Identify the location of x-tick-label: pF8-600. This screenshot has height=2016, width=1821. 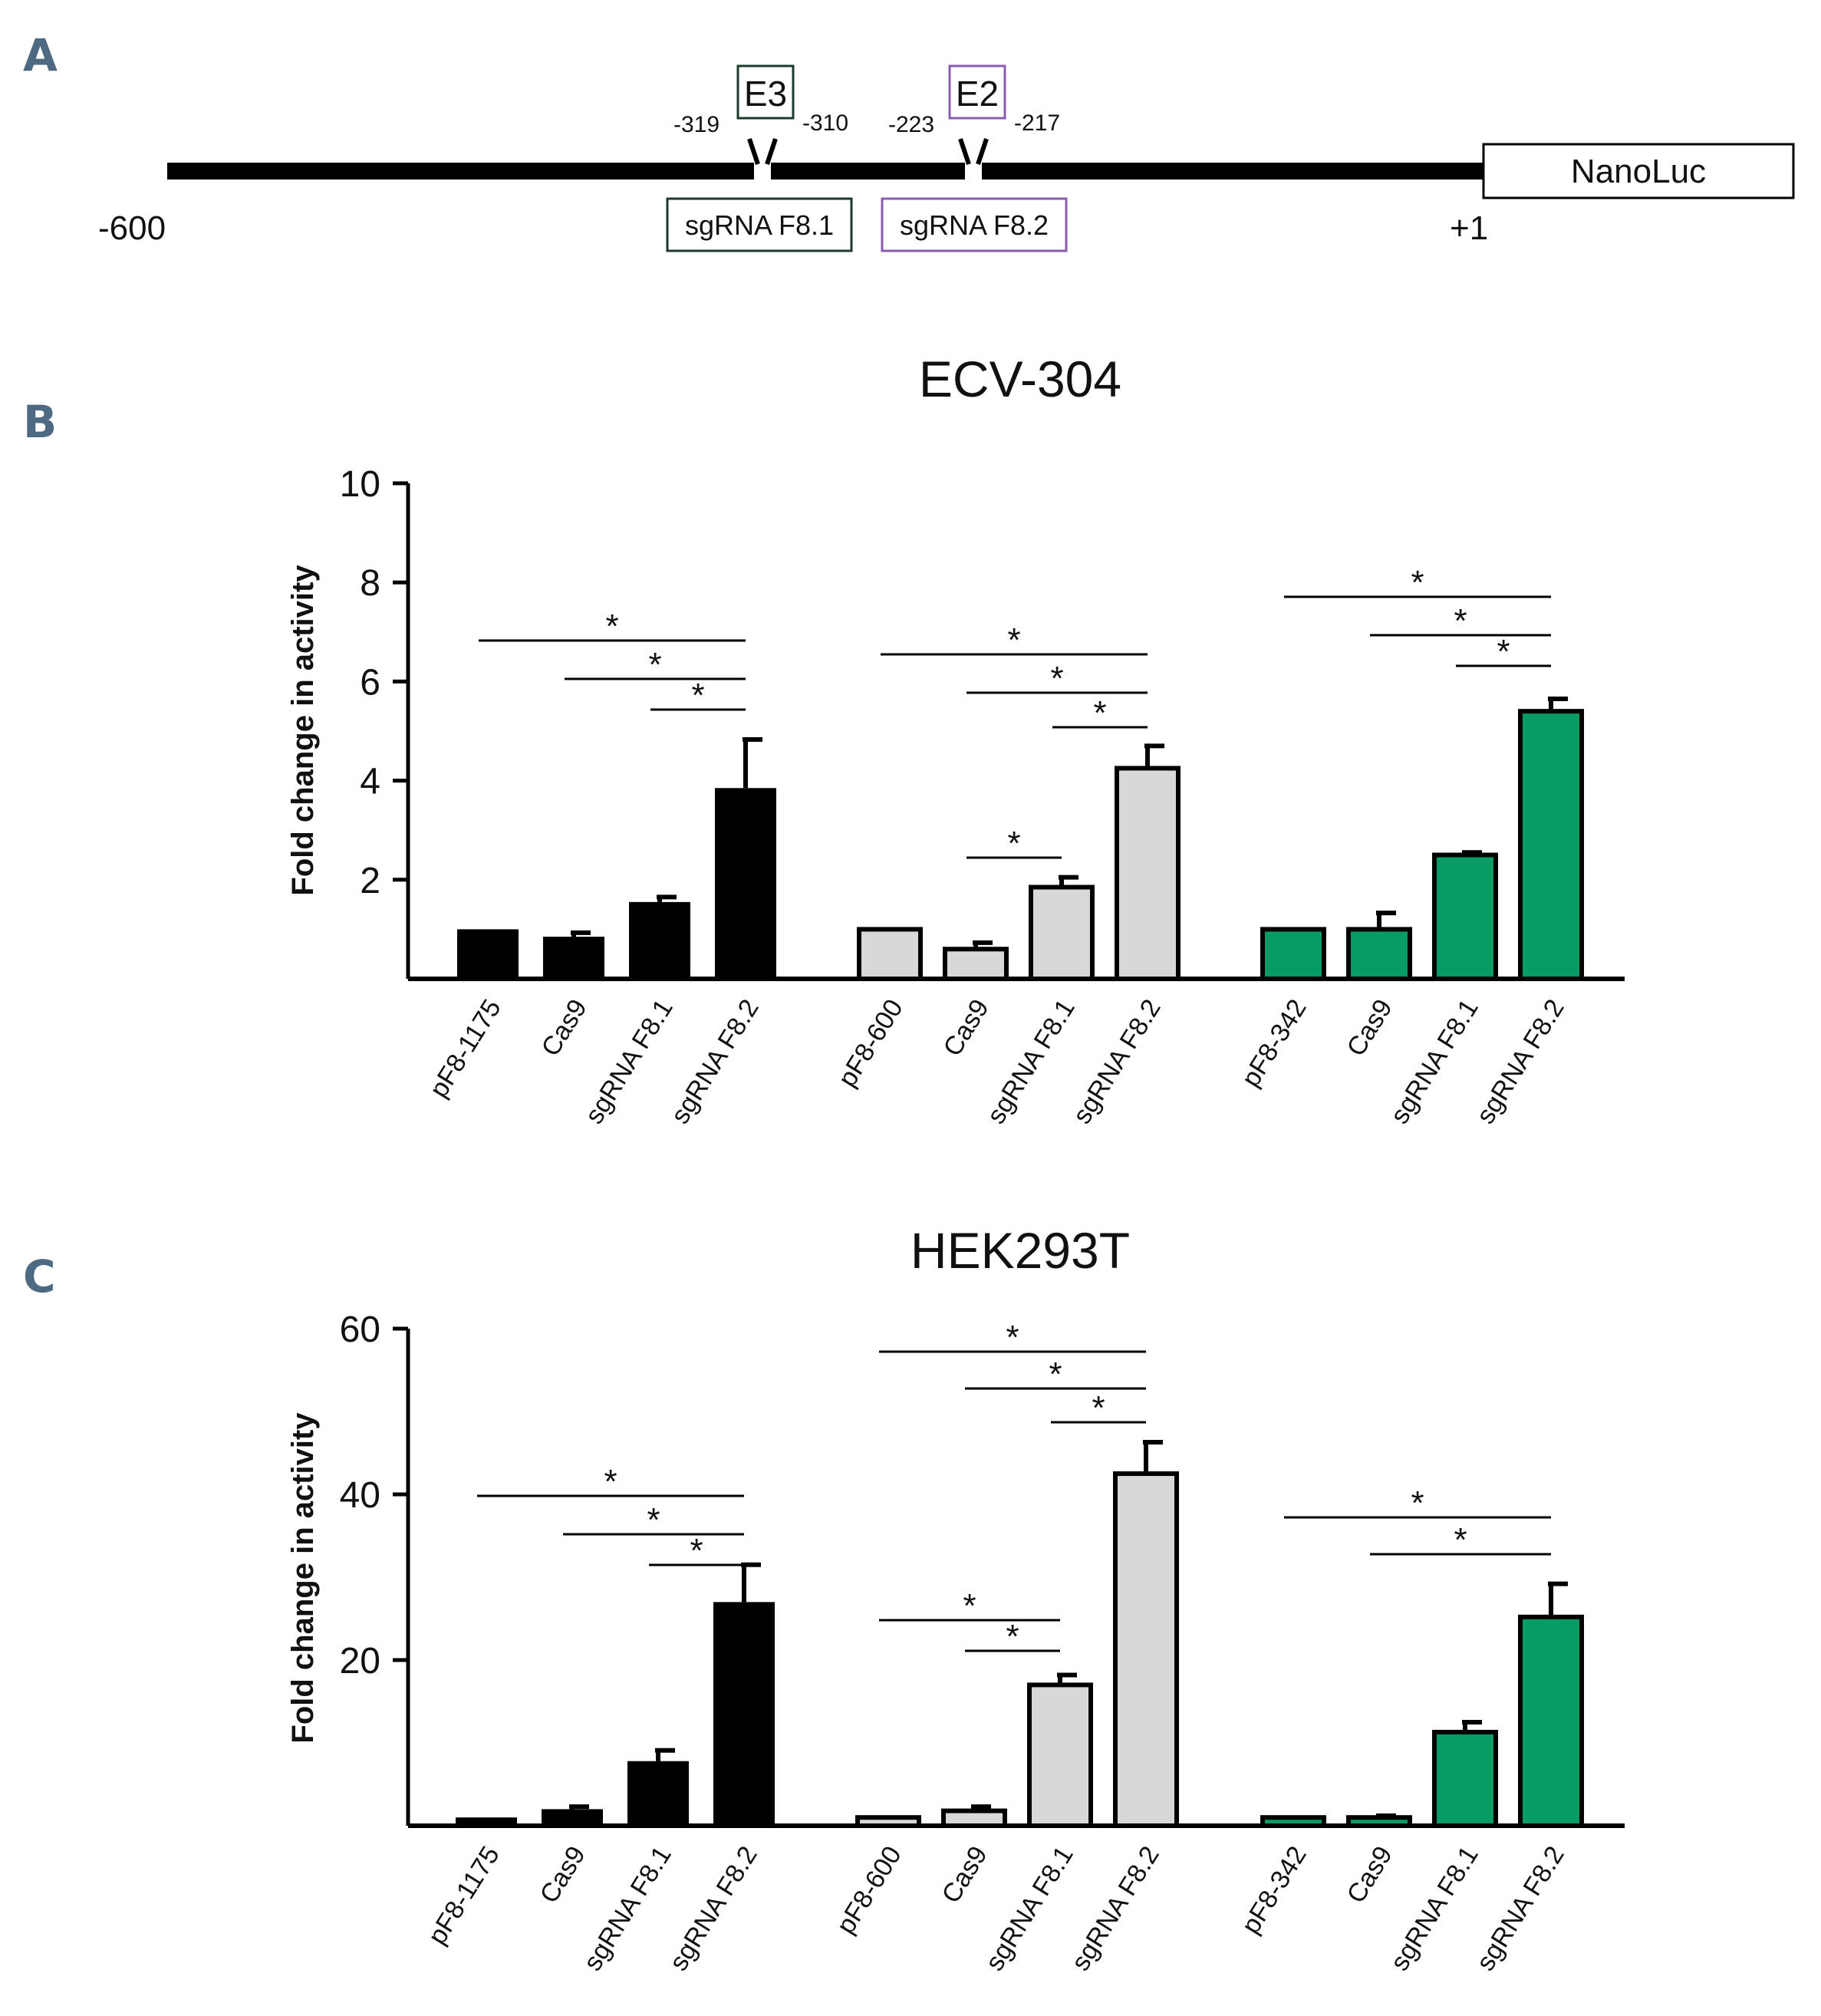
(869, 1890).